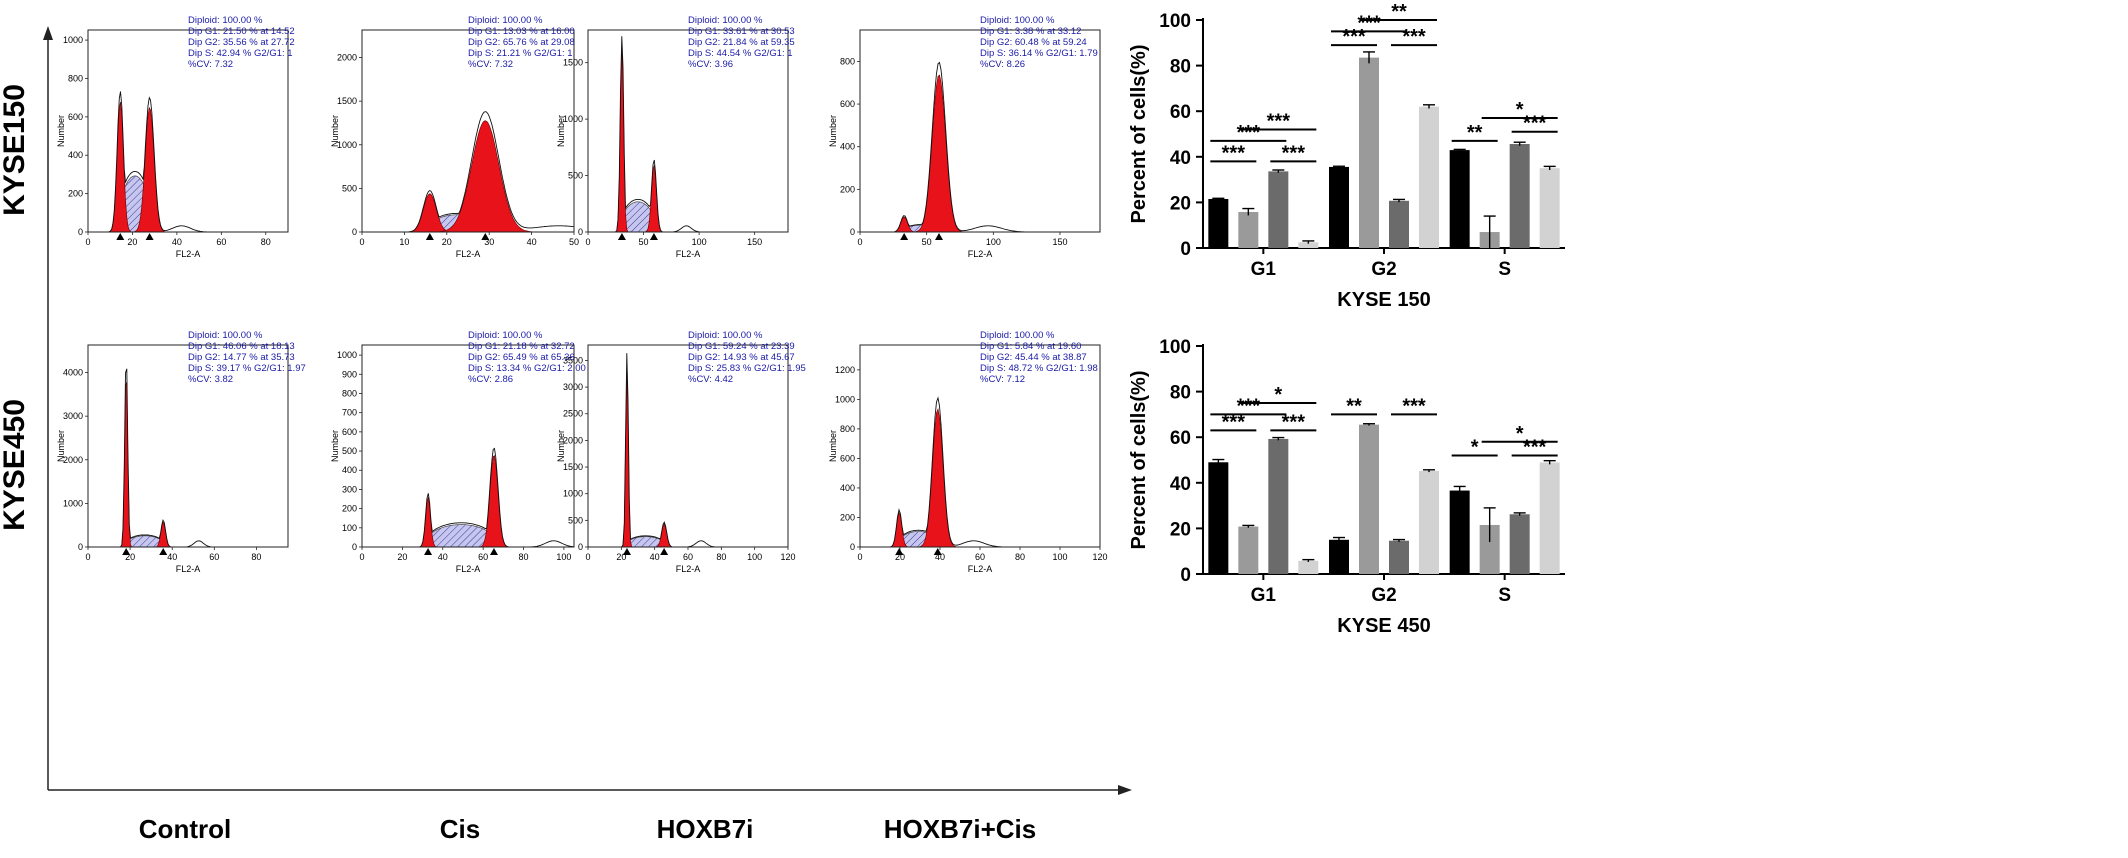 The height and width of the screenshot is (858, 2128). What do you see at coordinates (349, 470) in the screenshot?
I see `y-tick-label: 400` at bounding box center [349, 470].